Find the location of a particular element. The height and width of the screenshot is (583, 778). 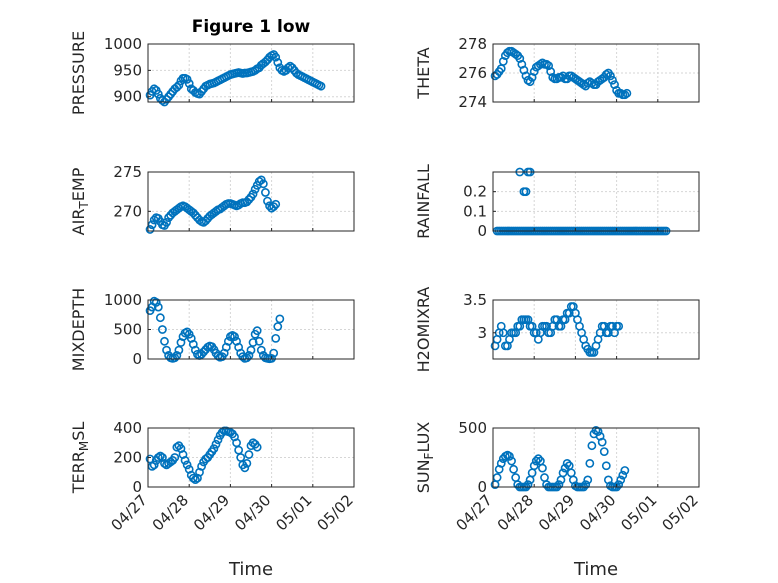

x-axis-label: Time is located at coordinates (250, 569).